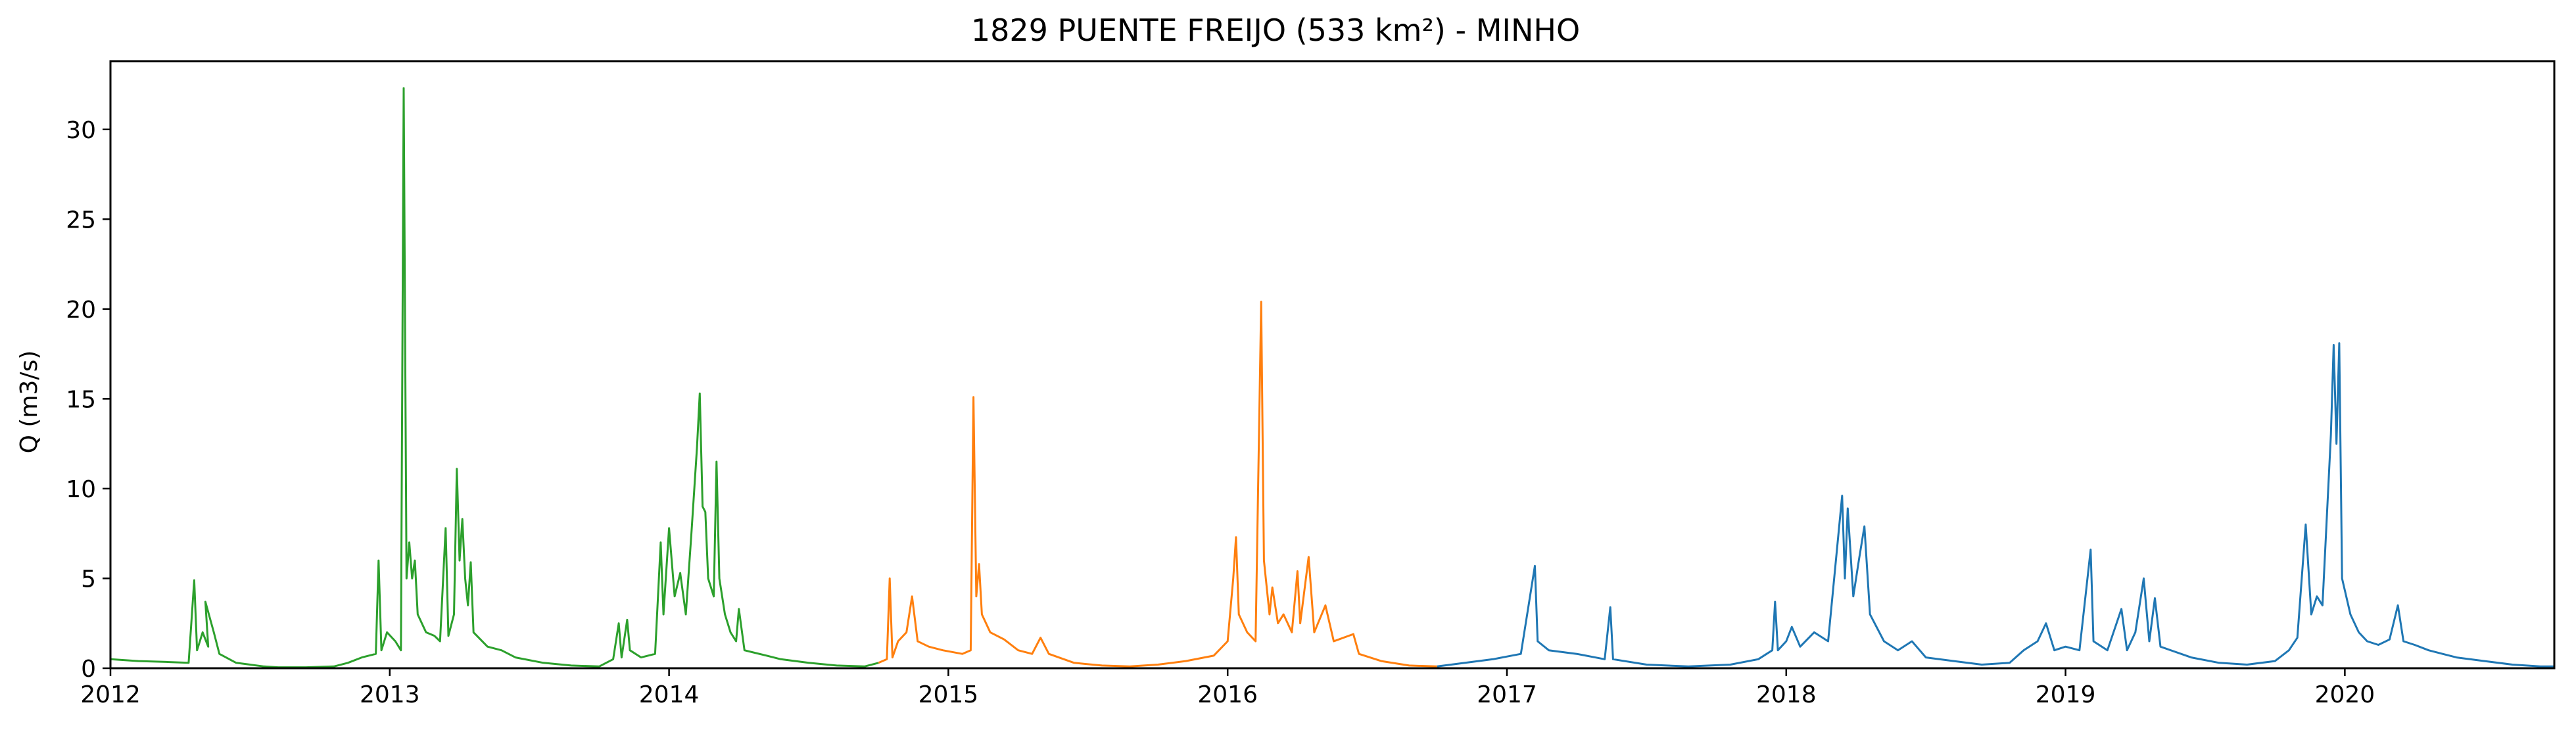  Describe the element at coordinates (81, 399) in the screenshot. I see `y-tick-label: 15` at that location.